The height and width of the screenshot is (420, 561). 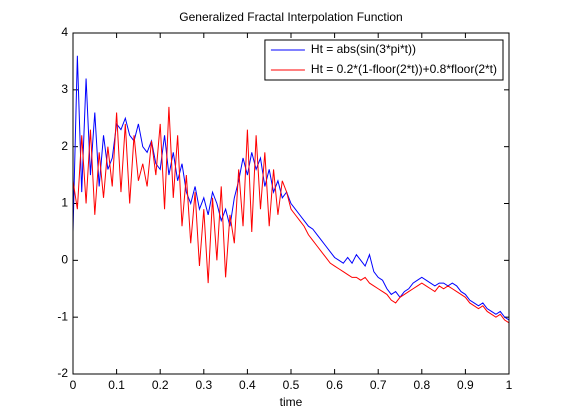 I want to click on y-tick-label: 0, so click(x=64, y=260).